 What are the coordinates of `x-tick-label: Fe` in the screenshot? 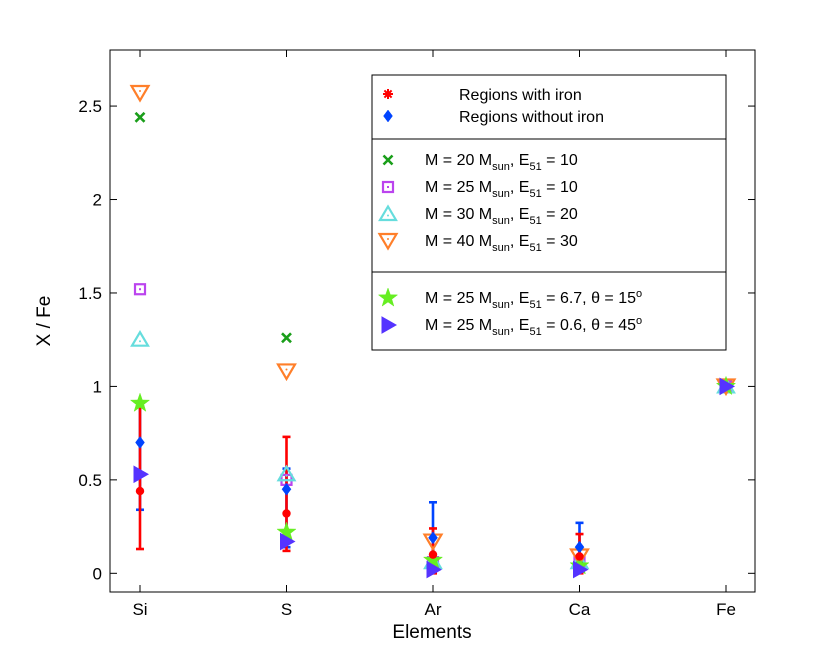 It's located at (726, 609).